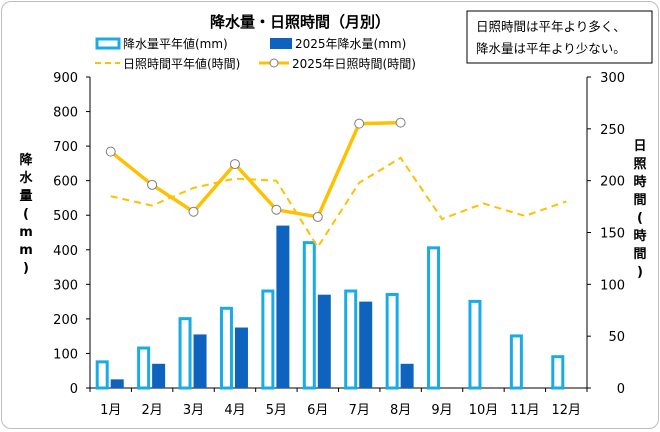 The height and width of the screenshot is (432, 660). Describe the element at coordinates (639, 146) in the screenshot. I see `axis-label-char: 日` at that location.